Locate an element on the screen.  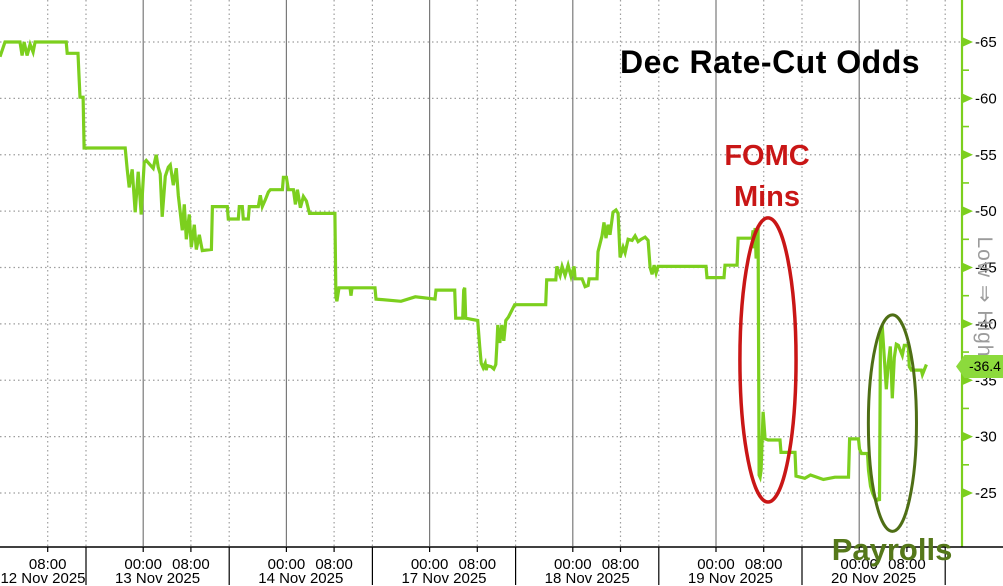
y-axis-tick-label: -25 is located at coordinates (986, 493).